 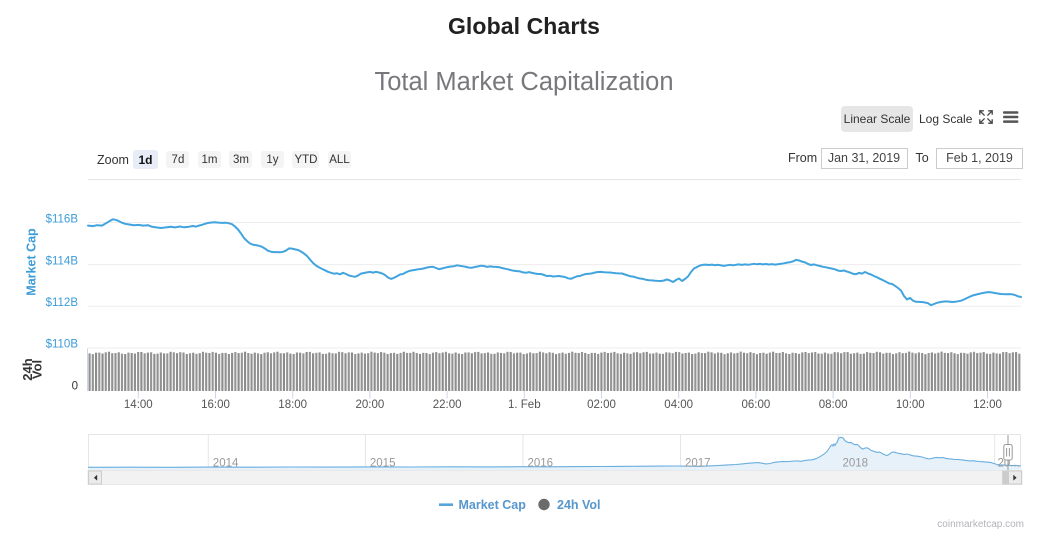 I want to click on svg-text: 12:00, so click(x=987, y=405).